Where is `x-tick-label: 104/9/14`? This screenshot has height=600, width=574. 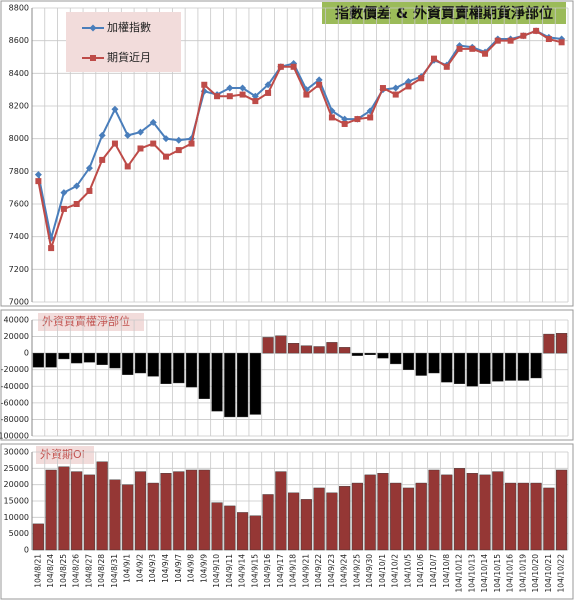
x-tick-label: 104/9/14 is located at coordinates (242, 571).